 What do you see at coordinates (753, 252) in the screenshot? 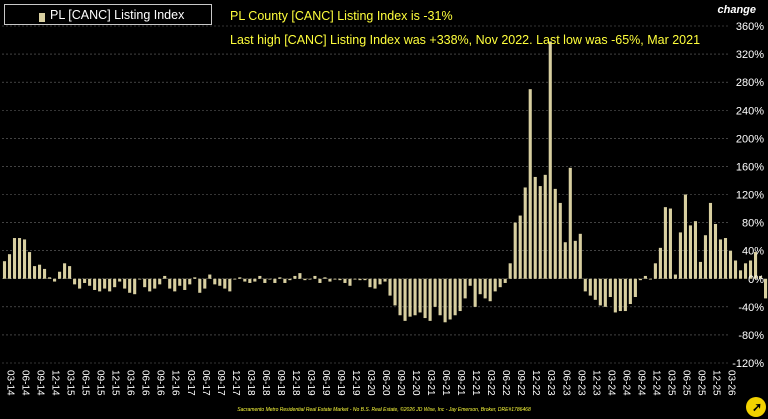
I see `y-tick-label: 40%` at bounding box center [753, 252].